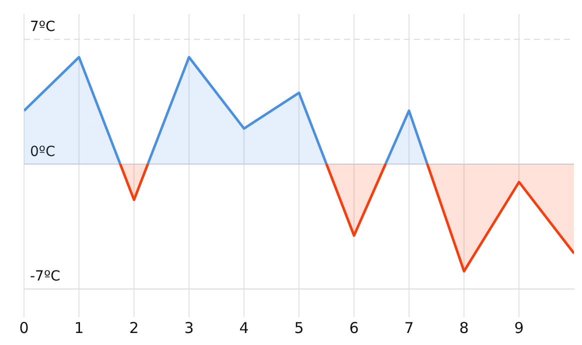 Image resolution: width=582 pixels, height=345 pixels. What do you see at coordinates (354, 327) in the screenshot?
I see `x-tick-label: 6` at bounding box center [354, 327].